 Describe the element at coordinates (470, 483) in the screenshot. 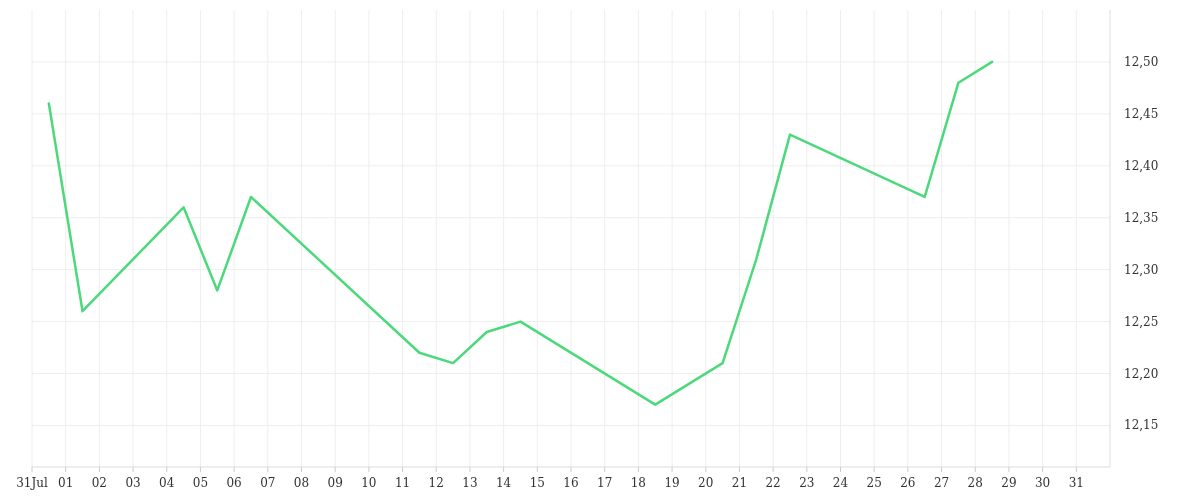

I see `x-tick-label: 13` at that location.